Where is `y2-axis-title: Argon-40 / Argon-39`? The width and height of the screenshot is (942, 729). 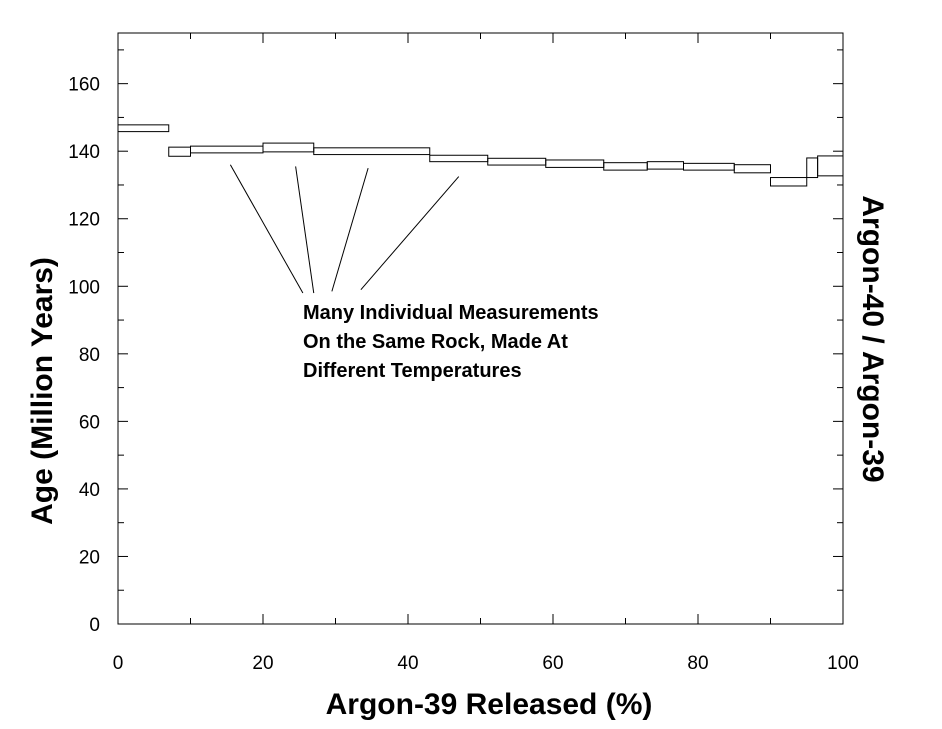
y2-axis-title: Argon-40 / Argon-39 is located at coordinates (872, 338).